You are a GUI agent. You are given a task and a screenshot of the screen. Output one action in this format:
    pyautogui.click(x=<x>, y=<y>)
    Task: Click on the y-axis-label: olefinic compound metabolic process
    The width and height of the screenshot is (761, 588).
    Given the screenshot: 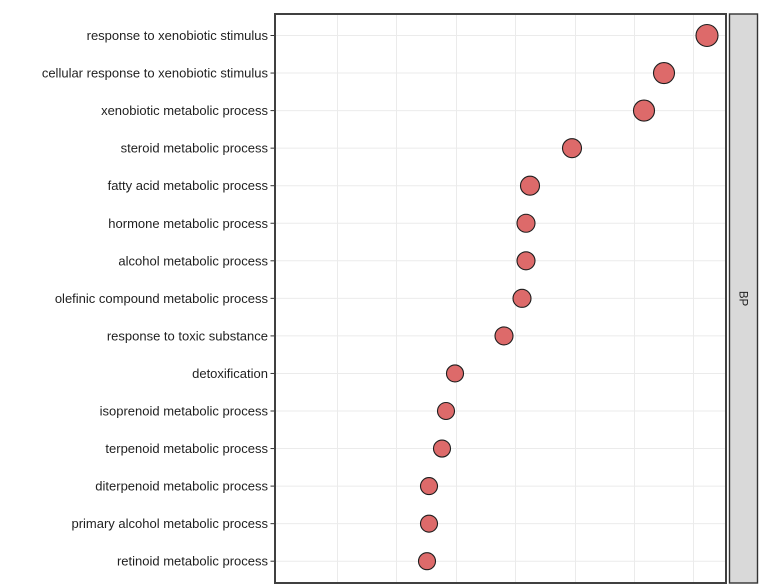 What is the action you would take?
    pyautogui.click(x=162, y=298)
    